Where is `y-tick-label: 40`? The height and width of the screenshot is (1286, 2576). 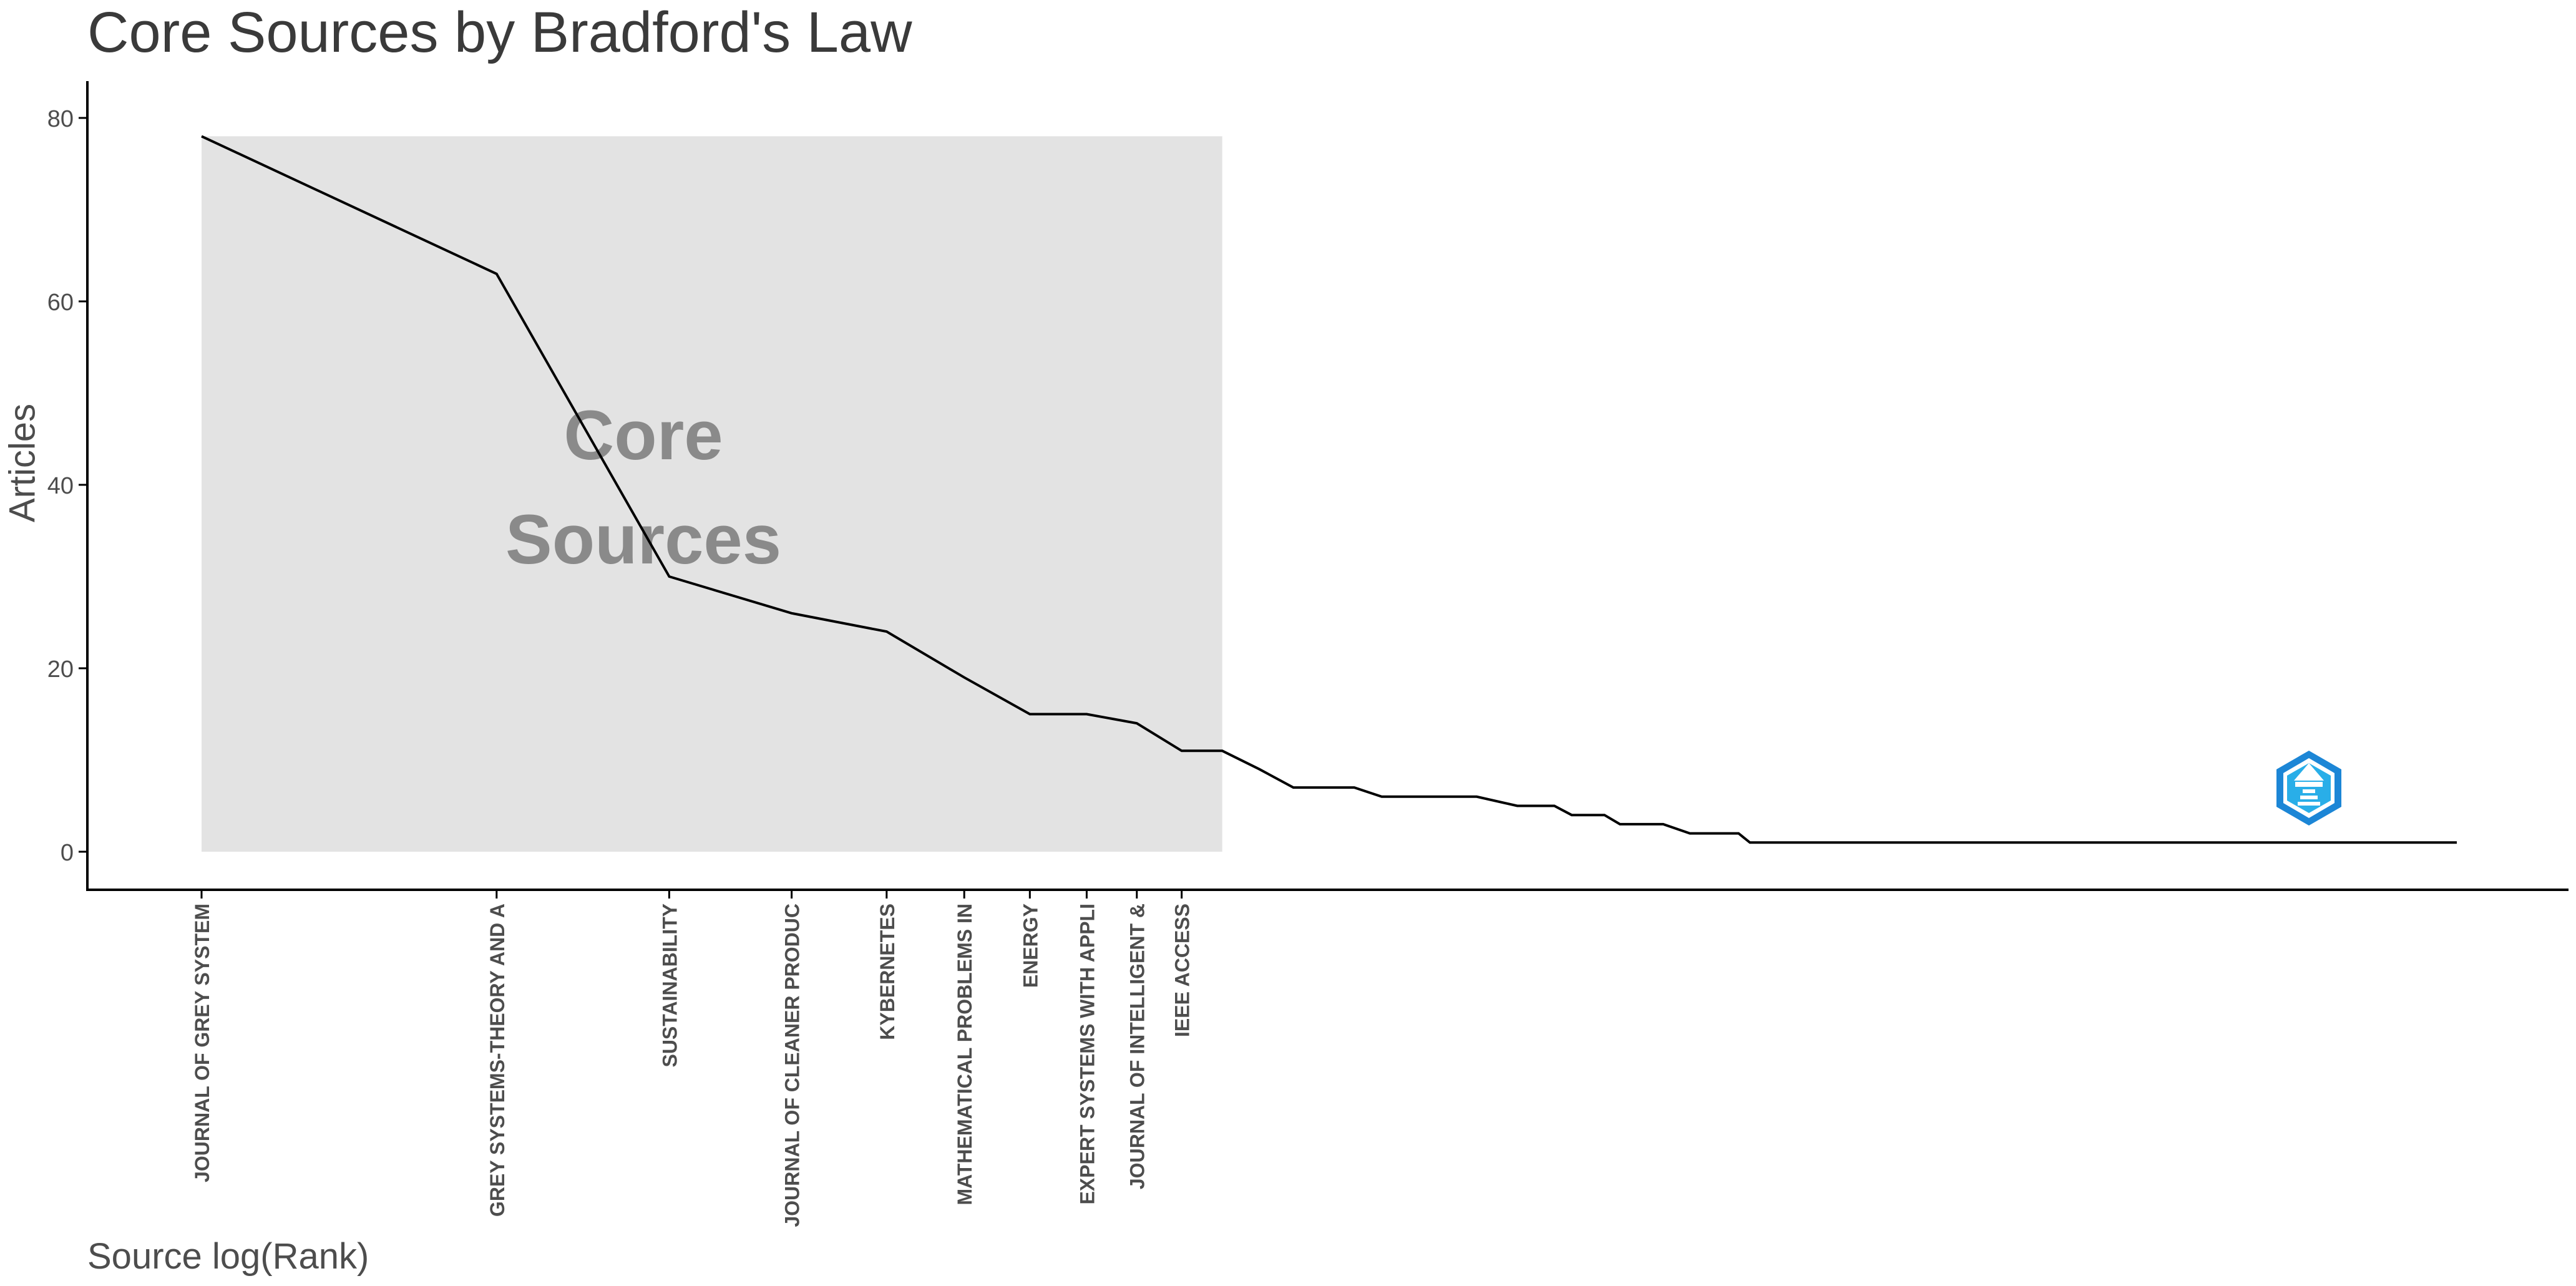 y-tick-label: 40 is located at coordinates (60, 486).